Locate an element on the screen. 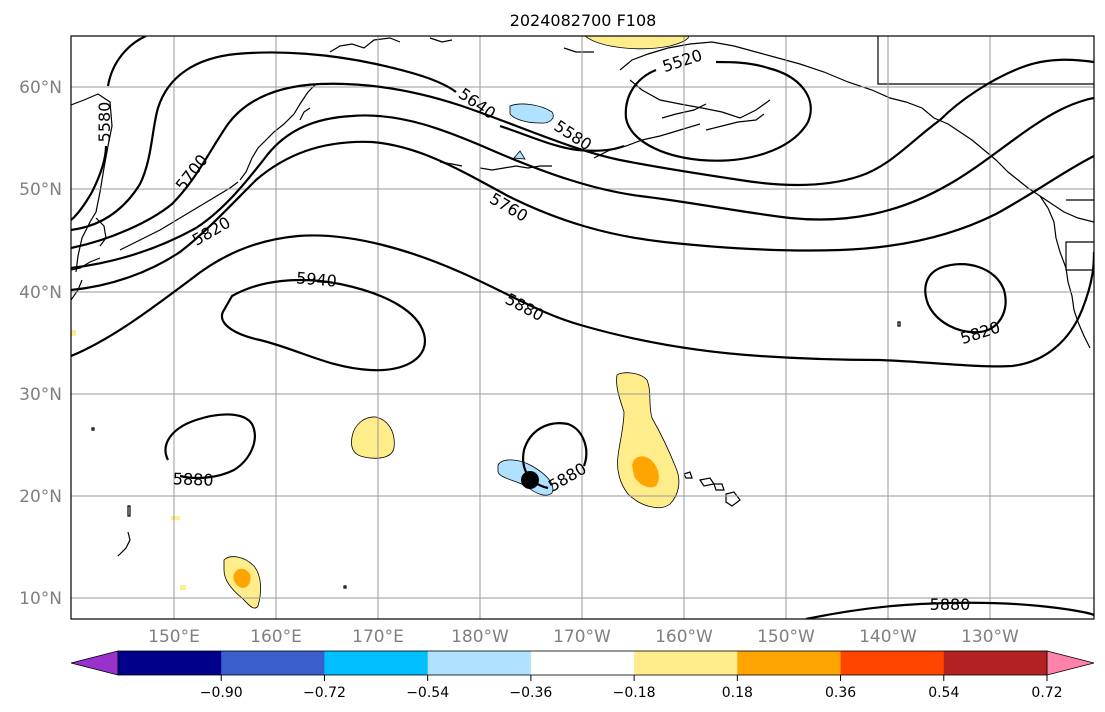 The height and width of the screenshot is (712, 1105). colorbar-tick-label: −0.54 is located at coordinates (427, 693).